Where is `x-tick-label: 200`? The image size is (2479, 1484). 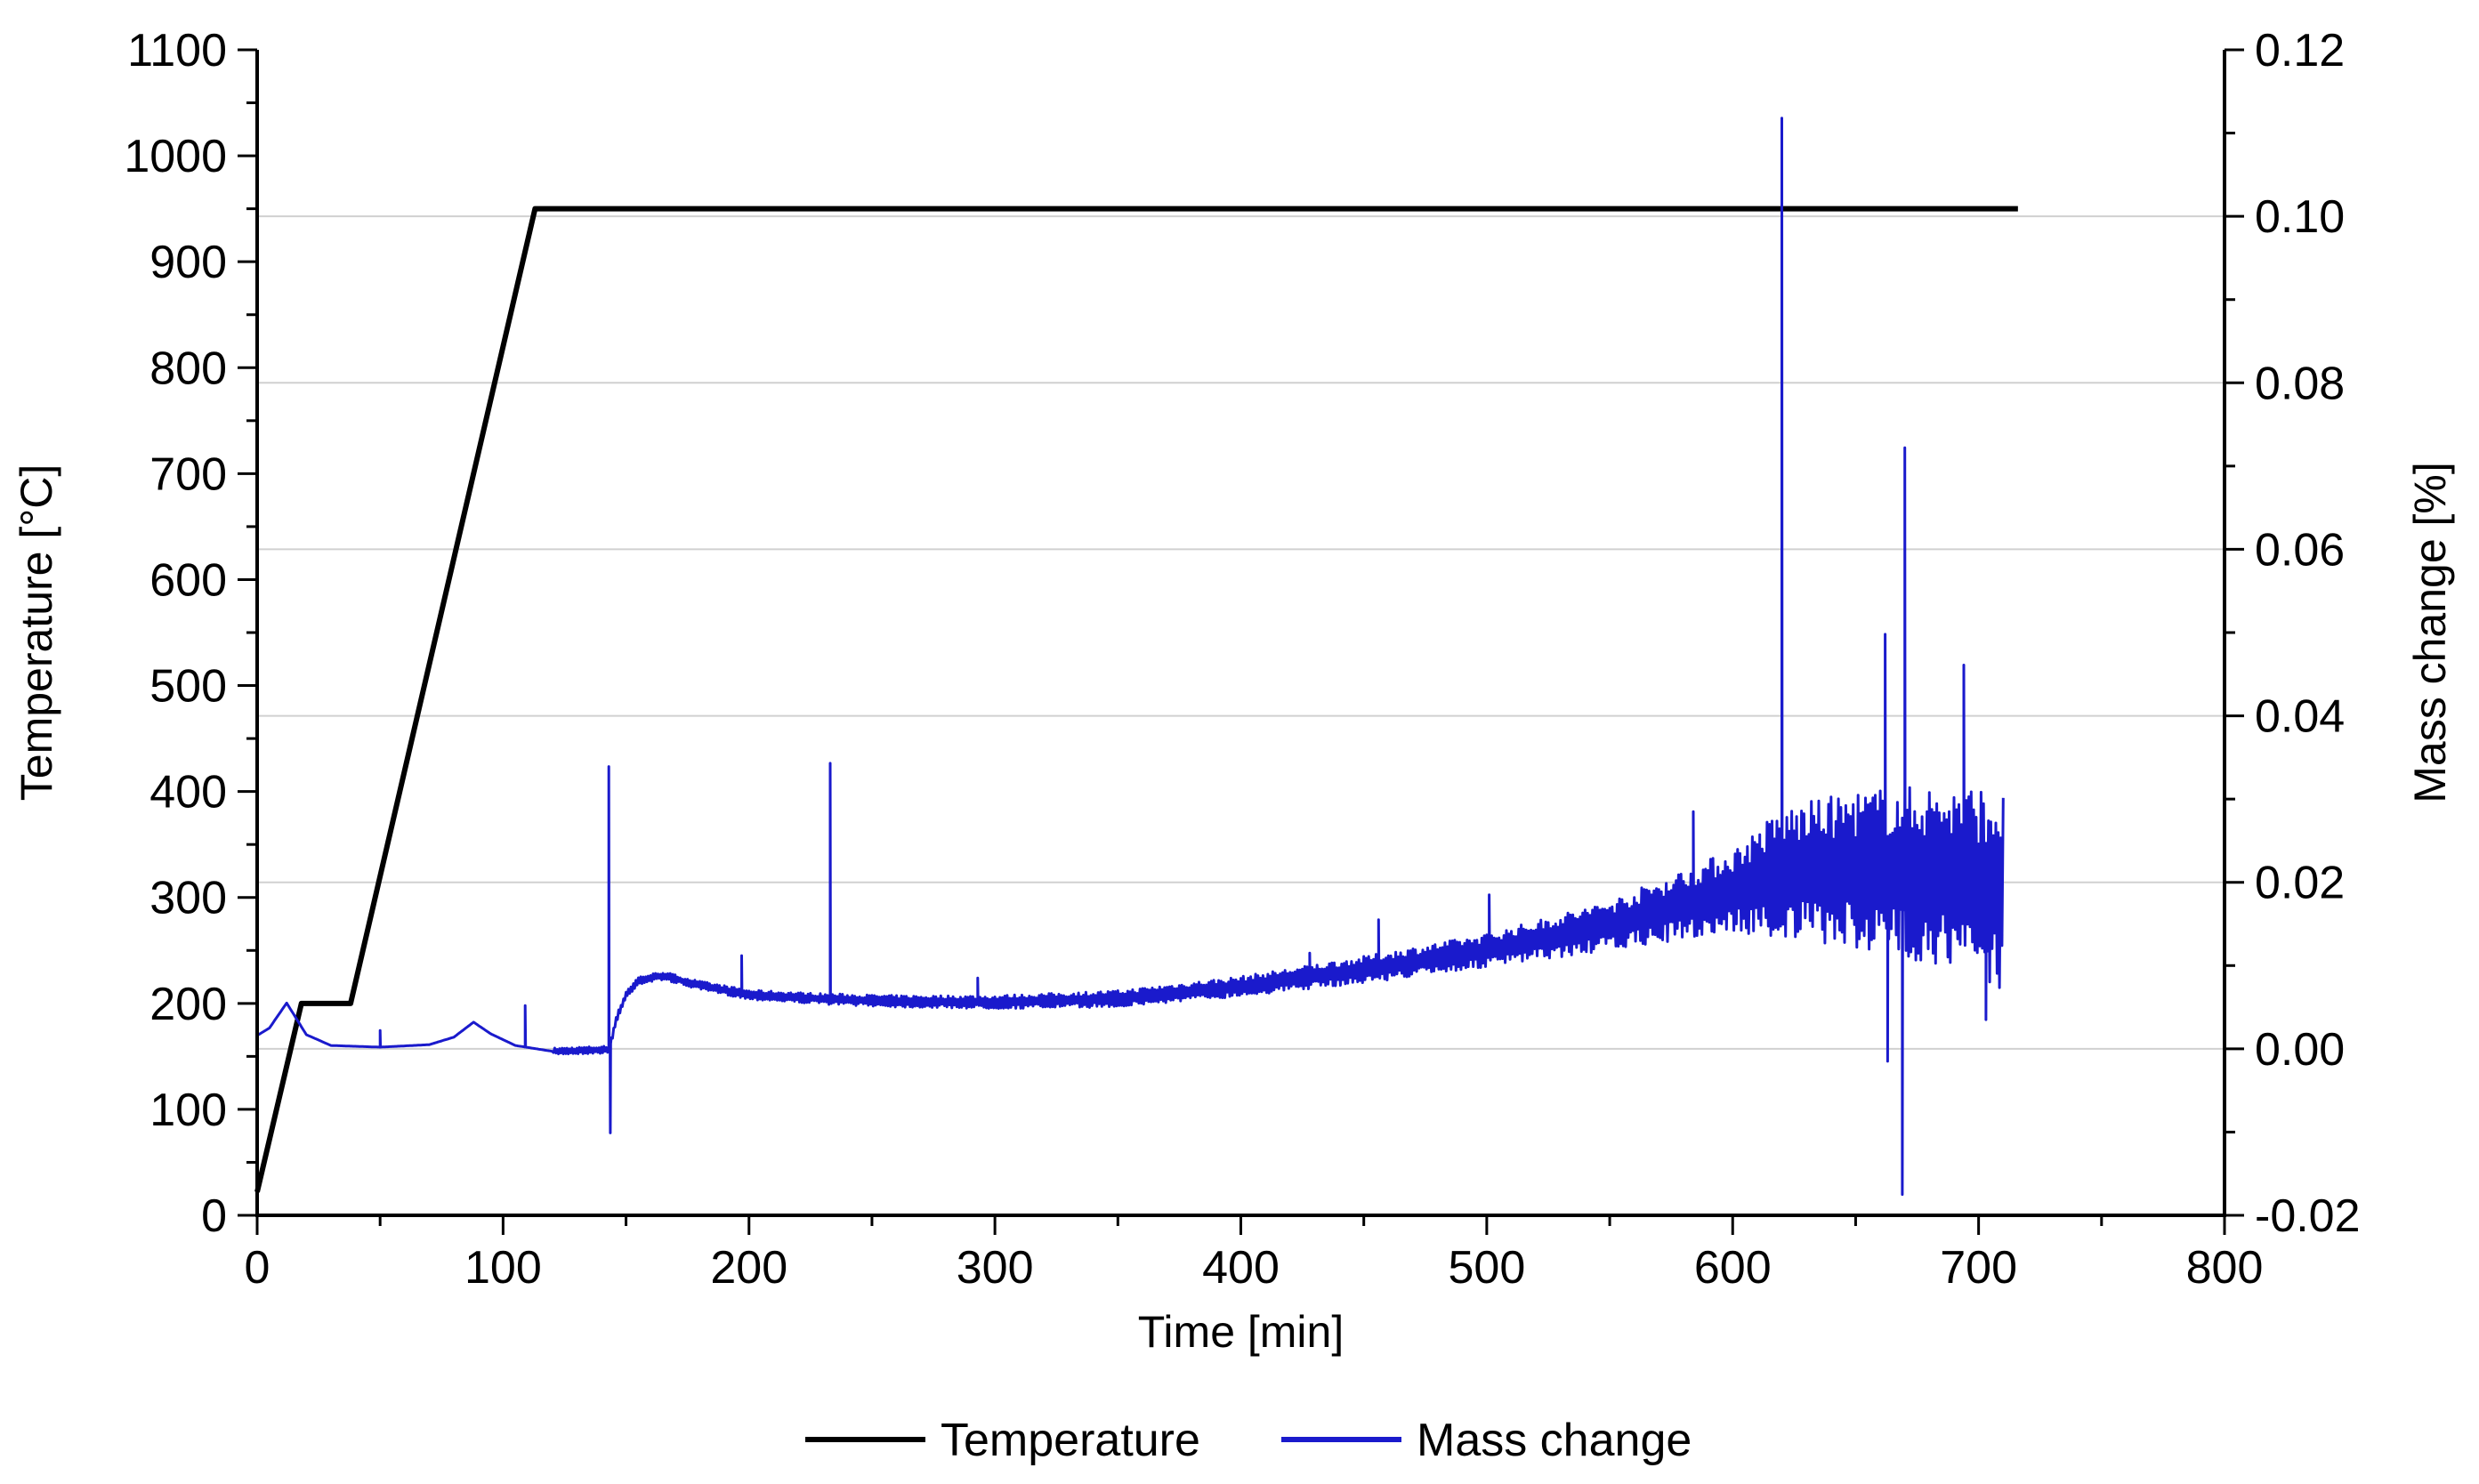
x-tick-label: 200 is located at coordinates (749, 1268).